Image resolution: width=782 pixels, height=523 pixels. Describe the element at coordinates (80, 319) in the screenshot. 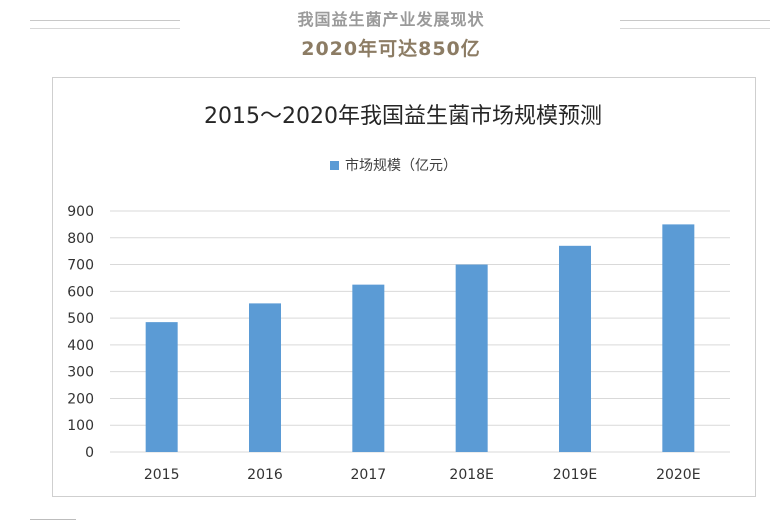

I see `y-tick-label: 500` at that location.